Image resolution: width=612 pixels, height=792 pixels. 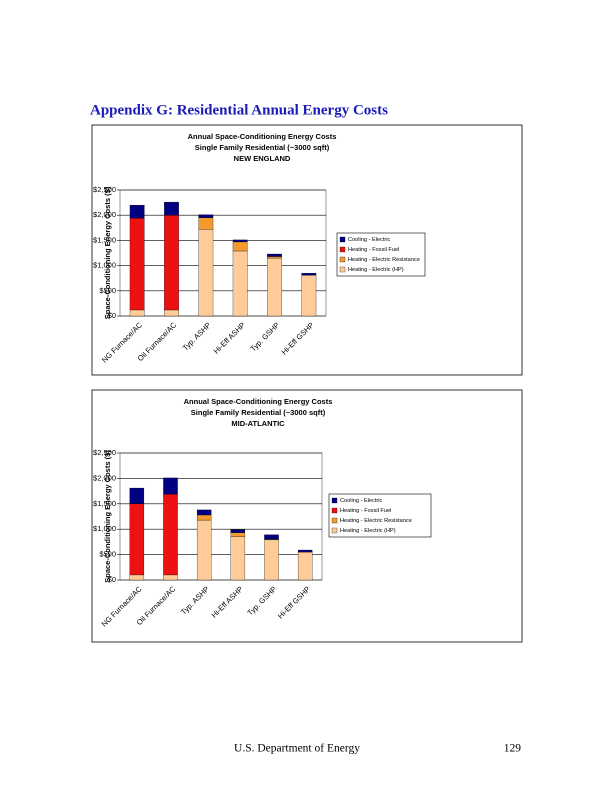 I want to click on page-number: 129, so click(x=513, y=749).